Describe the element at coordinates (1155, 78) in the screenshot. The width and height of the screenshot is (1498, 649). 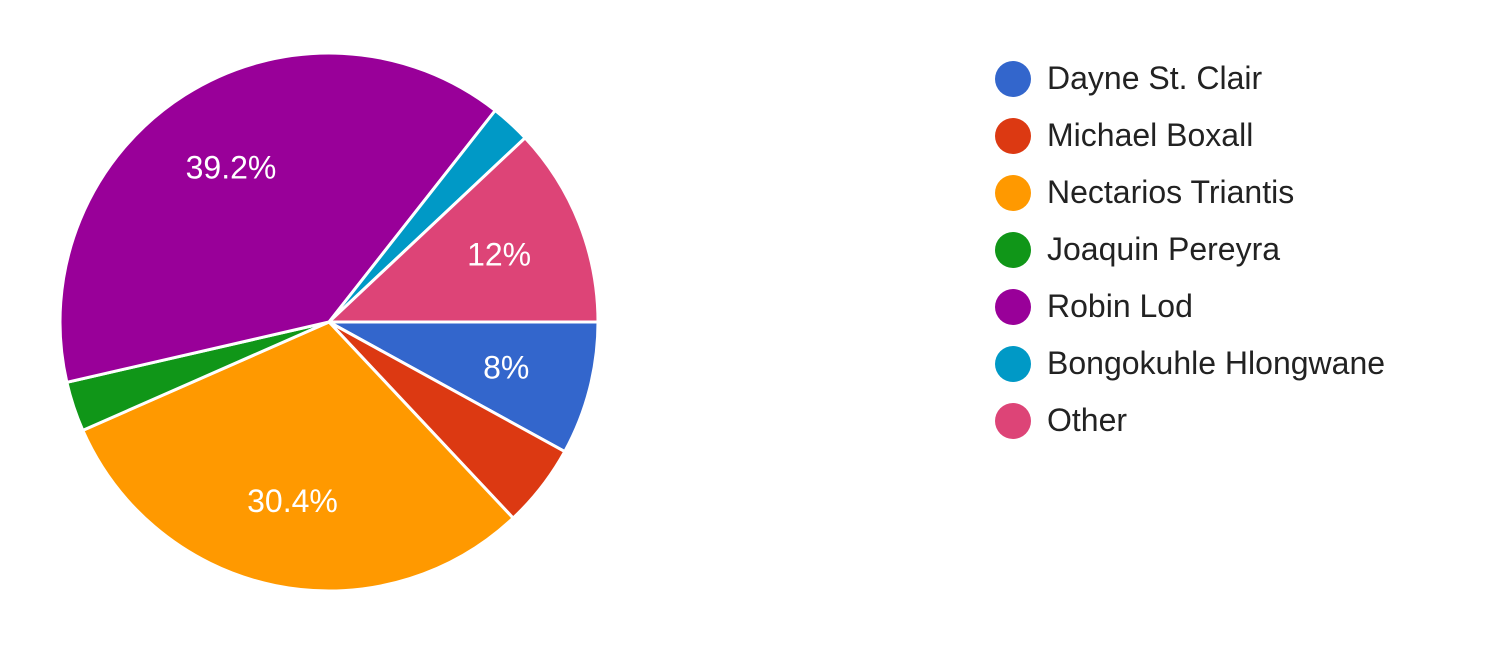
I see `legend-label: Dayne St. Clair` at that location.